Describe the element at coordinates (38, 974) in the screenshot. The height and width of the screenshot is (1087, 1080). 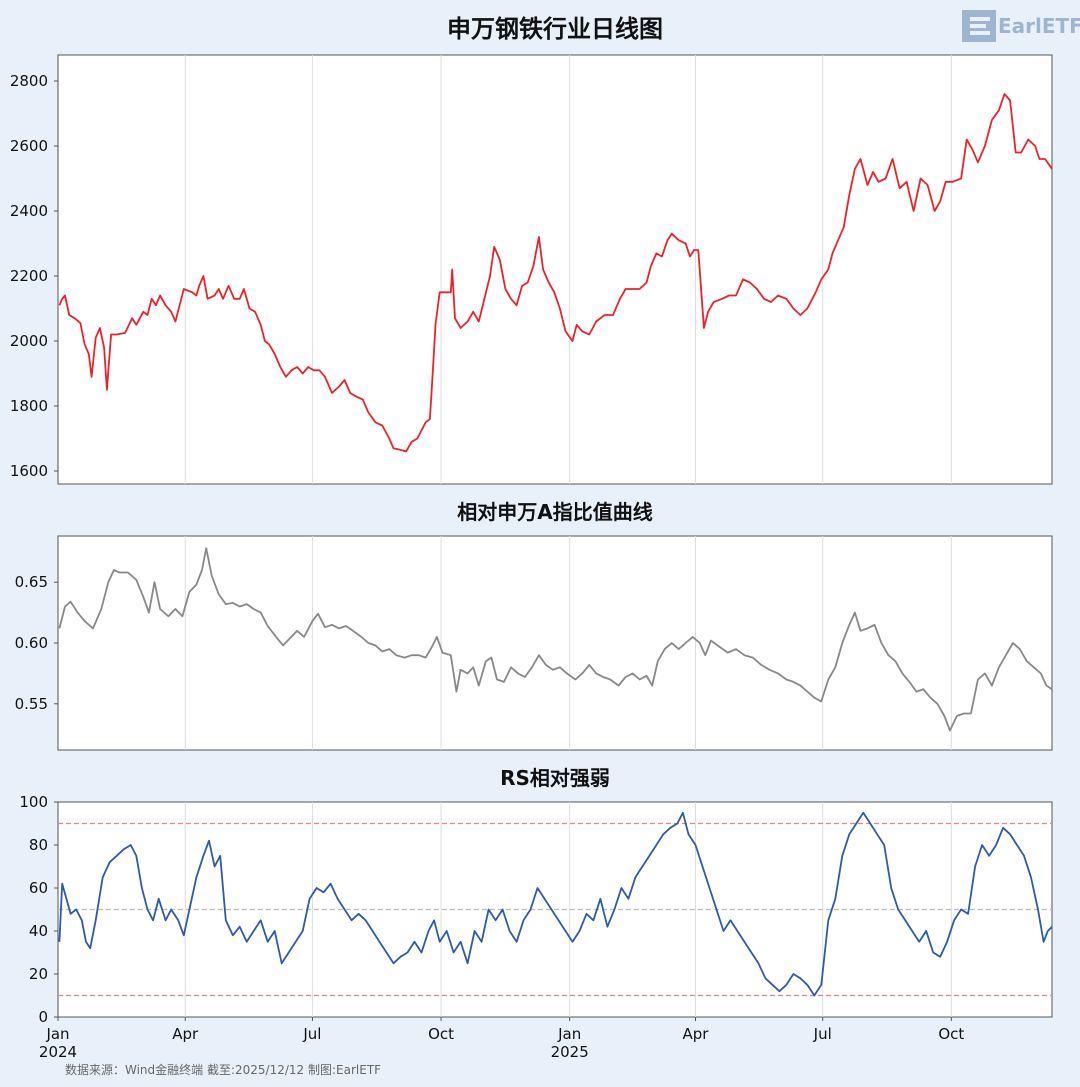
I see `y-tick-label: 20` at that location.